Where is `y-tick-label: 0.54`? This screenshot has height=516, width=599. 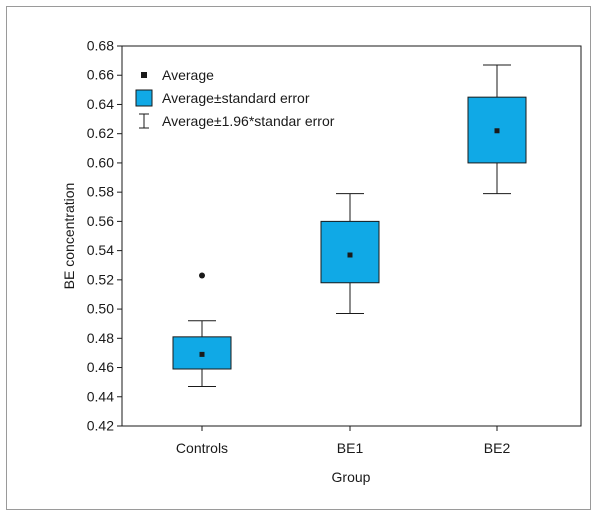
y-tick-label: 0.54 is located at coordinates (100, 250).